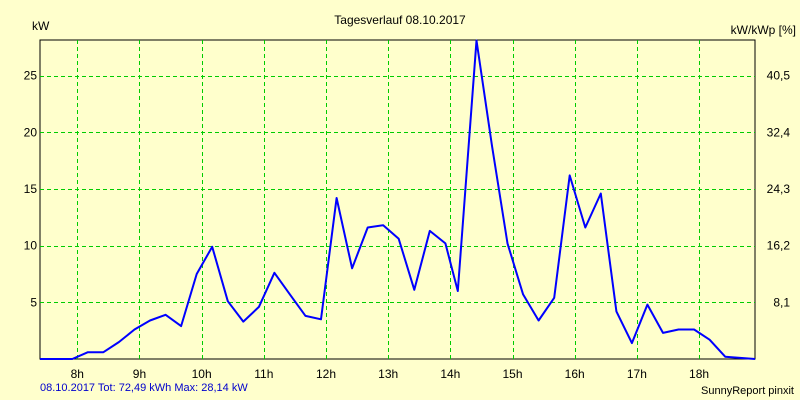  Describe the element at coordinates (326, 374) in the screenshot. I see `x-tick-label: 12h` at that location.